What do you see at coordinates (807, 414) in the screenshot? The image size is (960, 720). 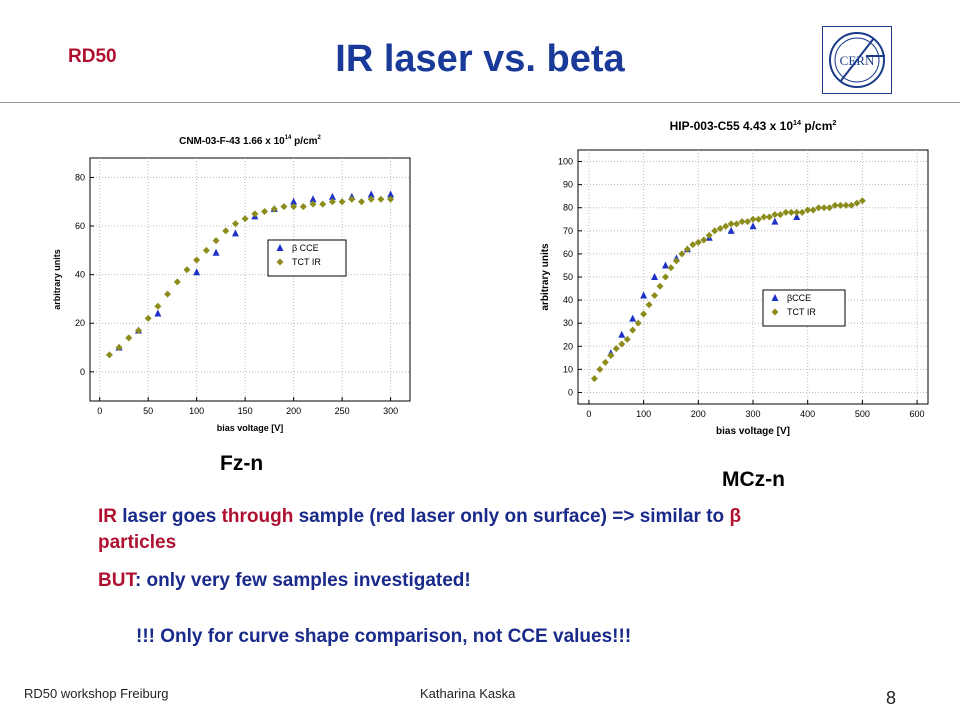 I see `x-tick-label: 400` at bounding box center [807, 414].